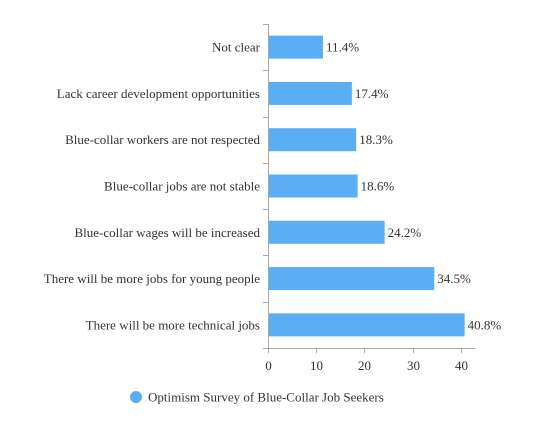 This screenshot has height=439, width=534. I want to click on x-tick-label: 20, so click(364, 365).